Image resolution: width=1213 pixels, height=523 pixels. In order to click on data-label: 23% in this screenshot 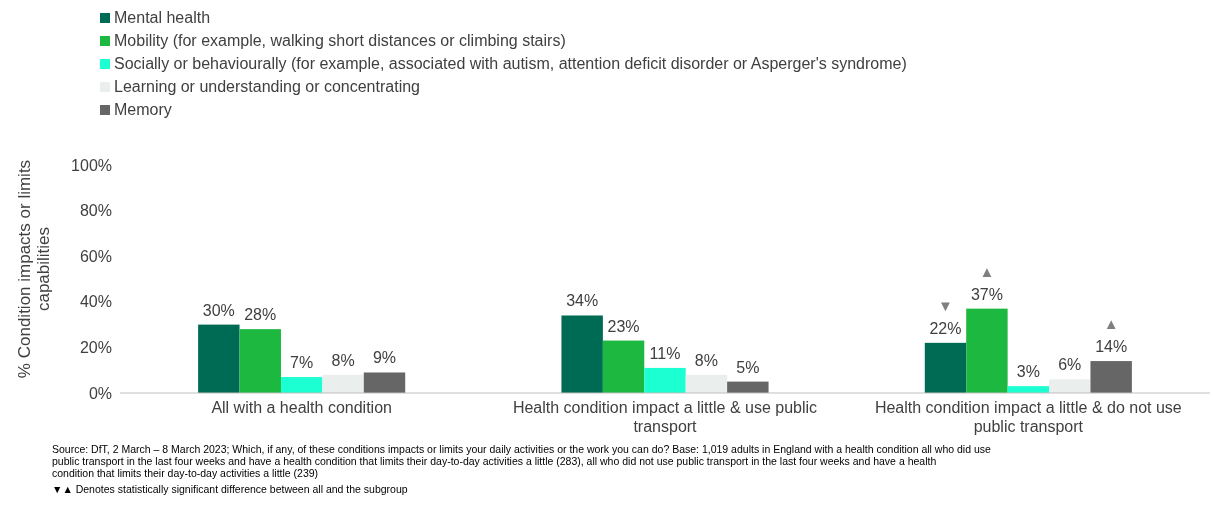, I will do `click(623, 326)`.